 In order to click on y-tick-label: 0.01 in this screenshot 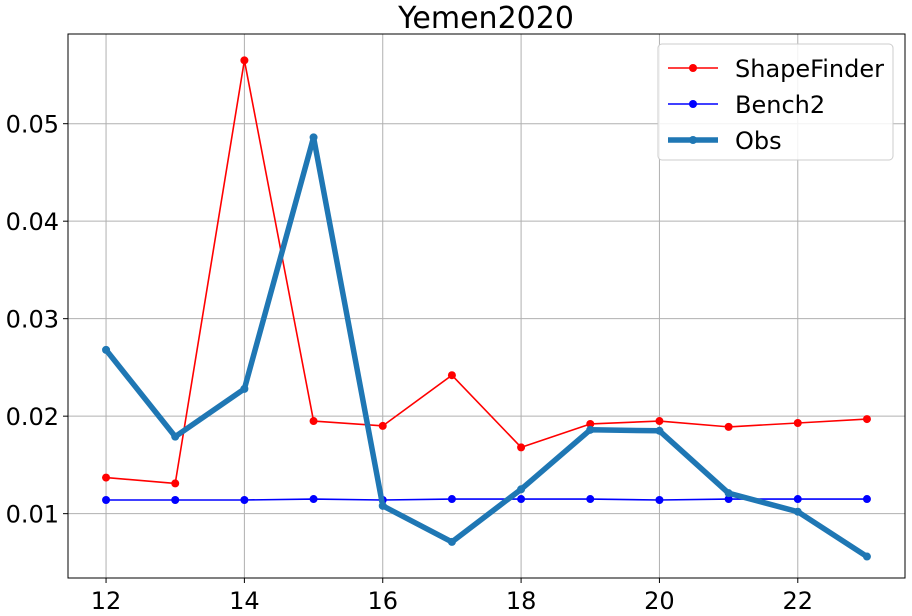, I will do `click(32, 515)`.